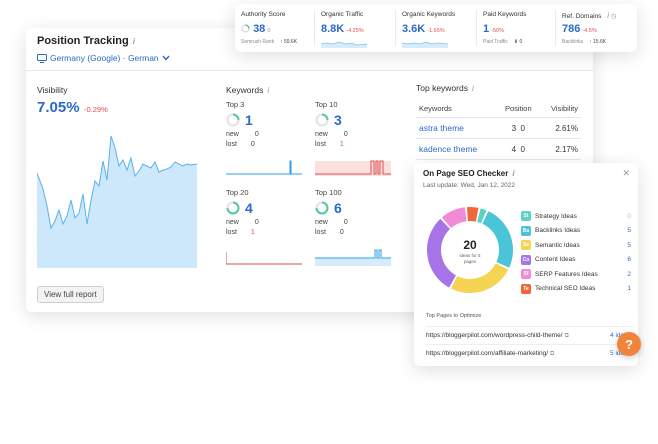  What do you see at coordinates (338, 120) in the screenshot?
I see `keyword-count: 3` at bounding box center [338, 120].